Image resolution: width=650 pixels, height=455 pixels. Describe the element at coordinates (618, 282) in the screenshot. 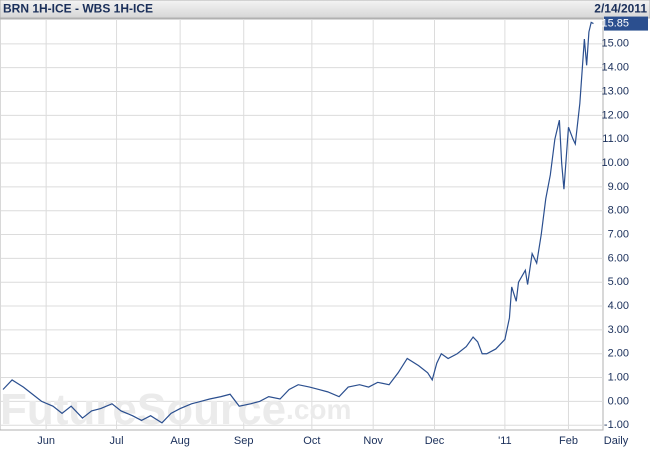

I see `y-tick-label: 5.00` at that location.